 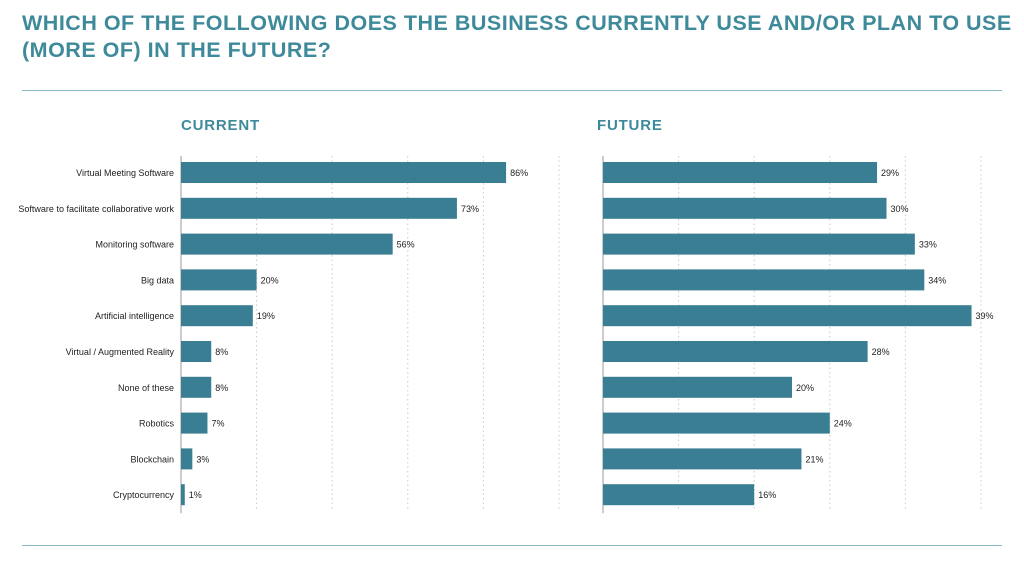 I want to click on current-value-label: 20%, so click(x=270, y=280).